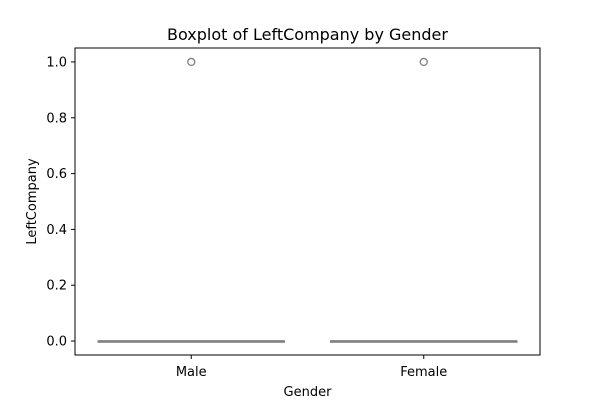  What do you see at coordinates (423, 372) in the screenshot?
I see `x-tick-label: Female` at bounding box center [423, 372].